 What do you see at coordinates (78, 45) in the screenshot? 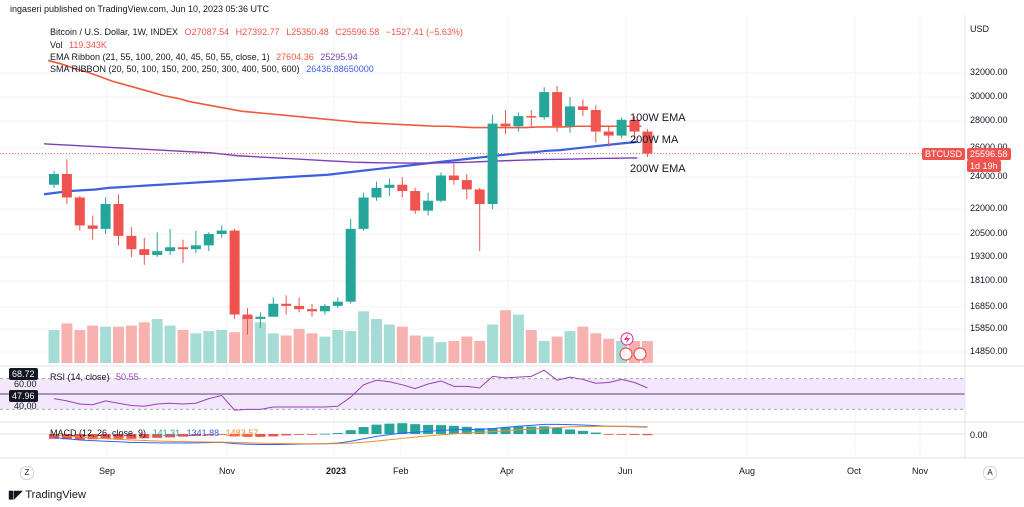
I see `legend-volume: Vol 119.343K` at bounding box center [78, 45].